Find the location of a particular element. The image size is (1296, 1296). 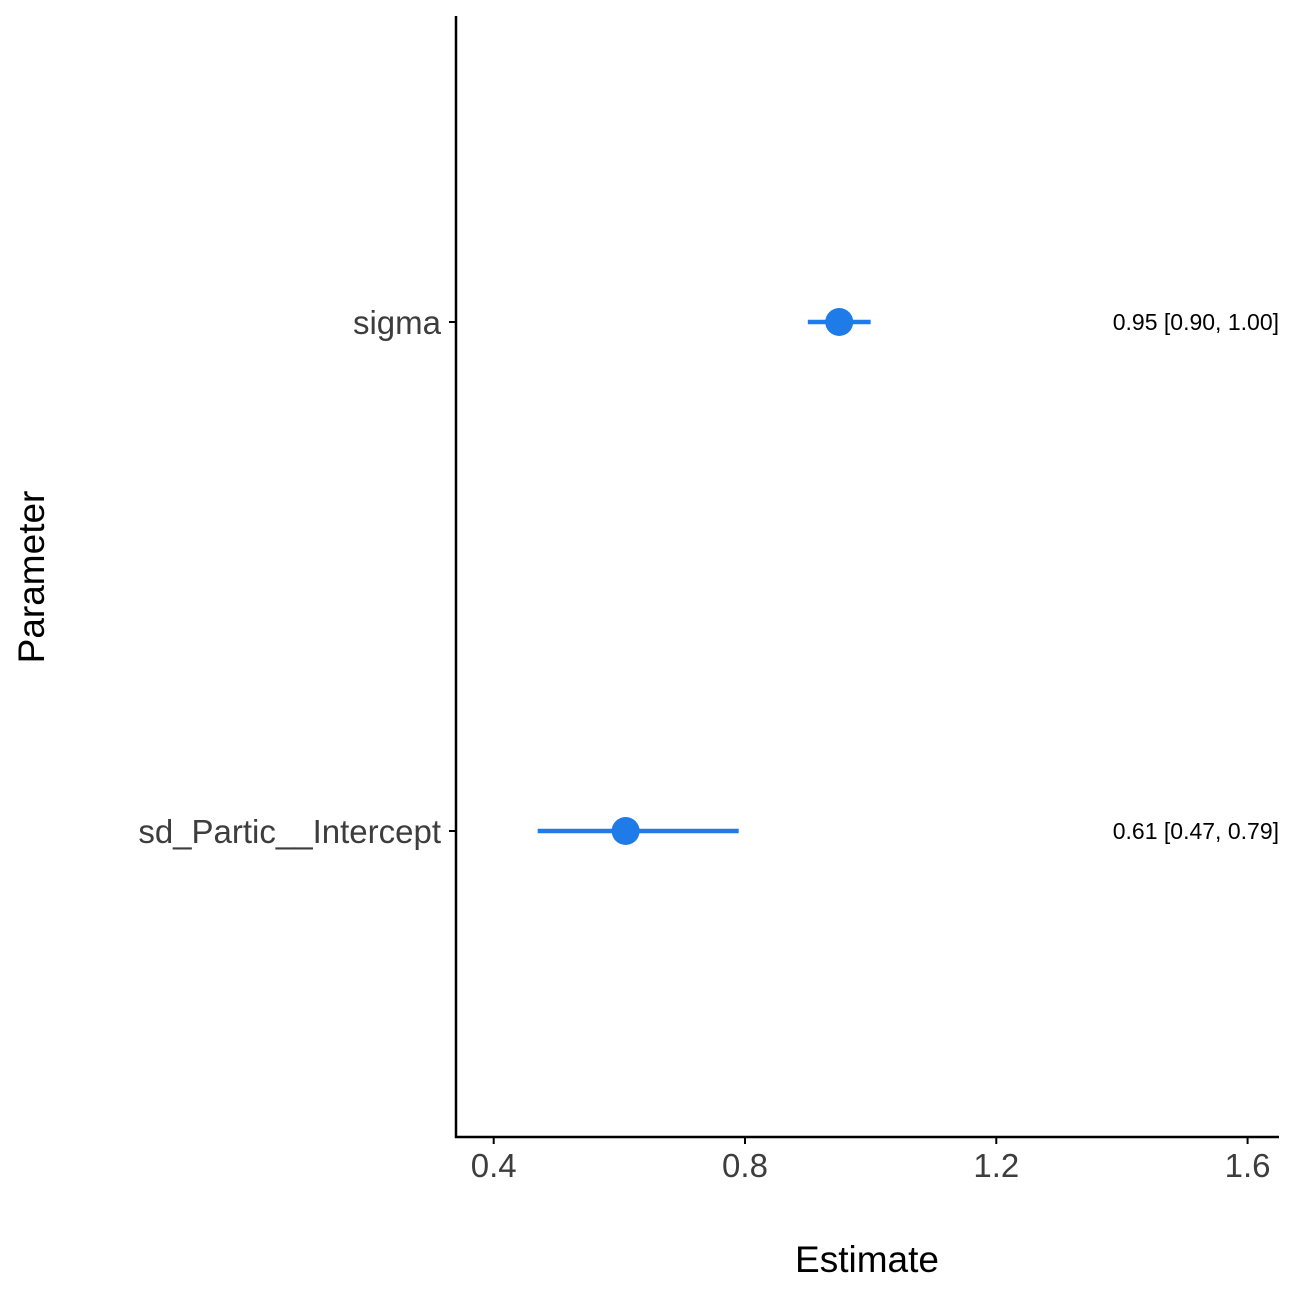

estimate-label-sigma: 0.95 [0.90, 1.00] is located at coordinates (1196, 322).